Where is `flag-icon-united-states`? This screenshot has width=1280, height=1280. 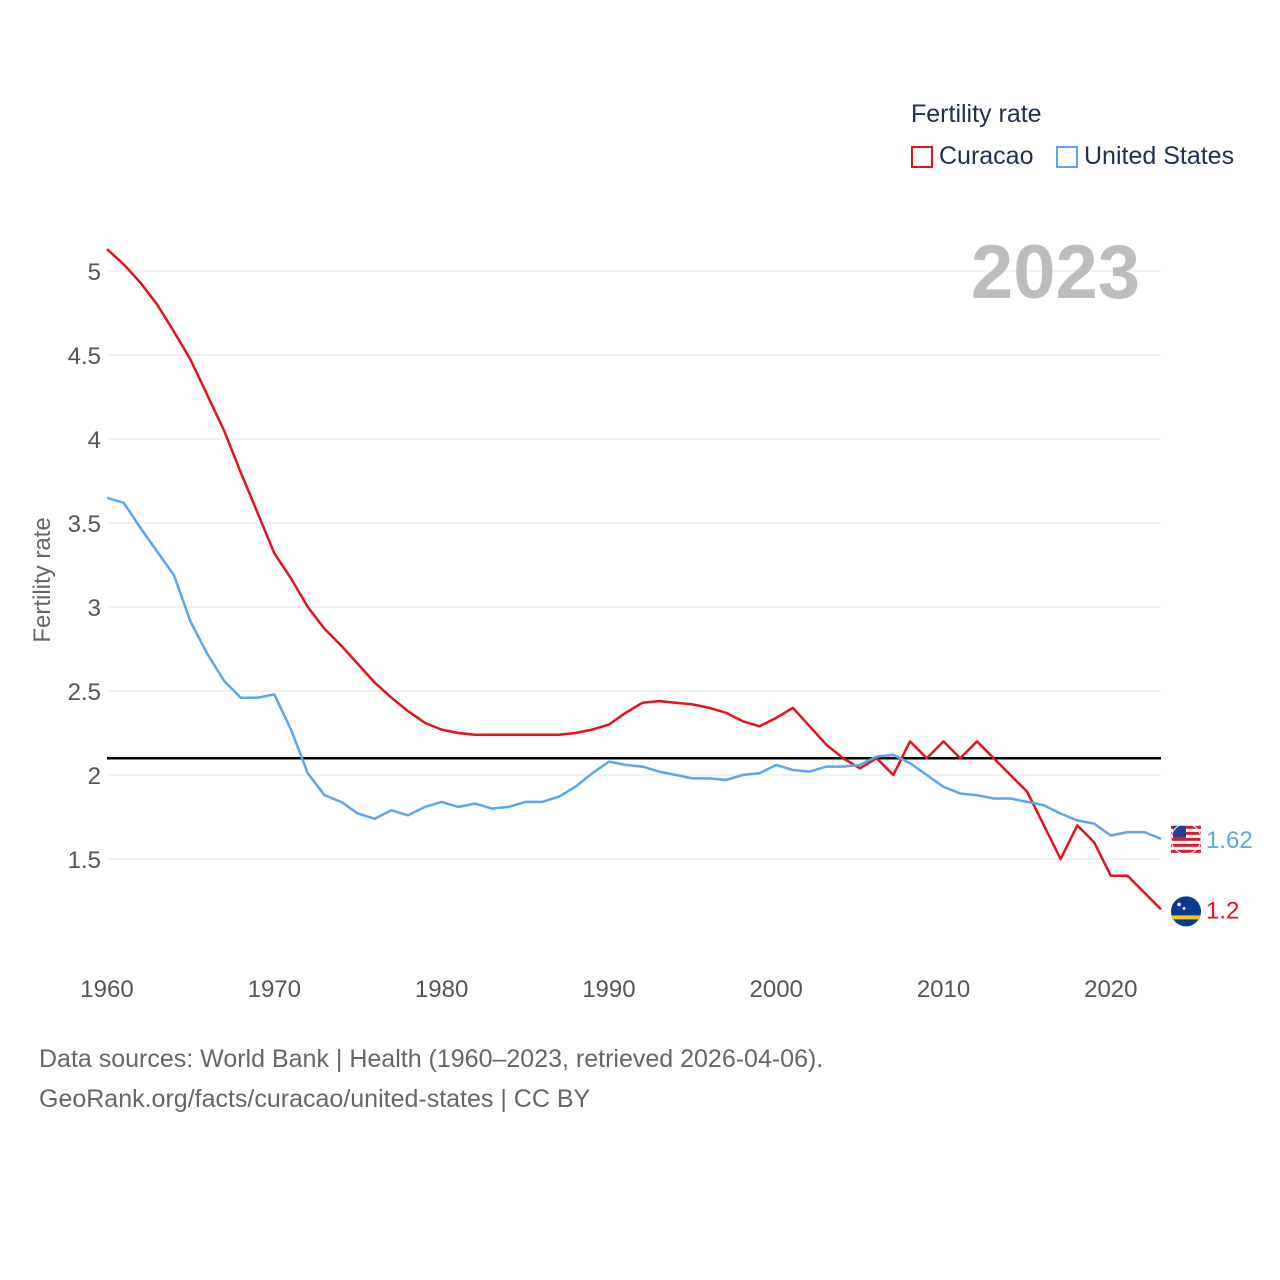
flag-icon-united-states is located at coordinates (1186, 839).